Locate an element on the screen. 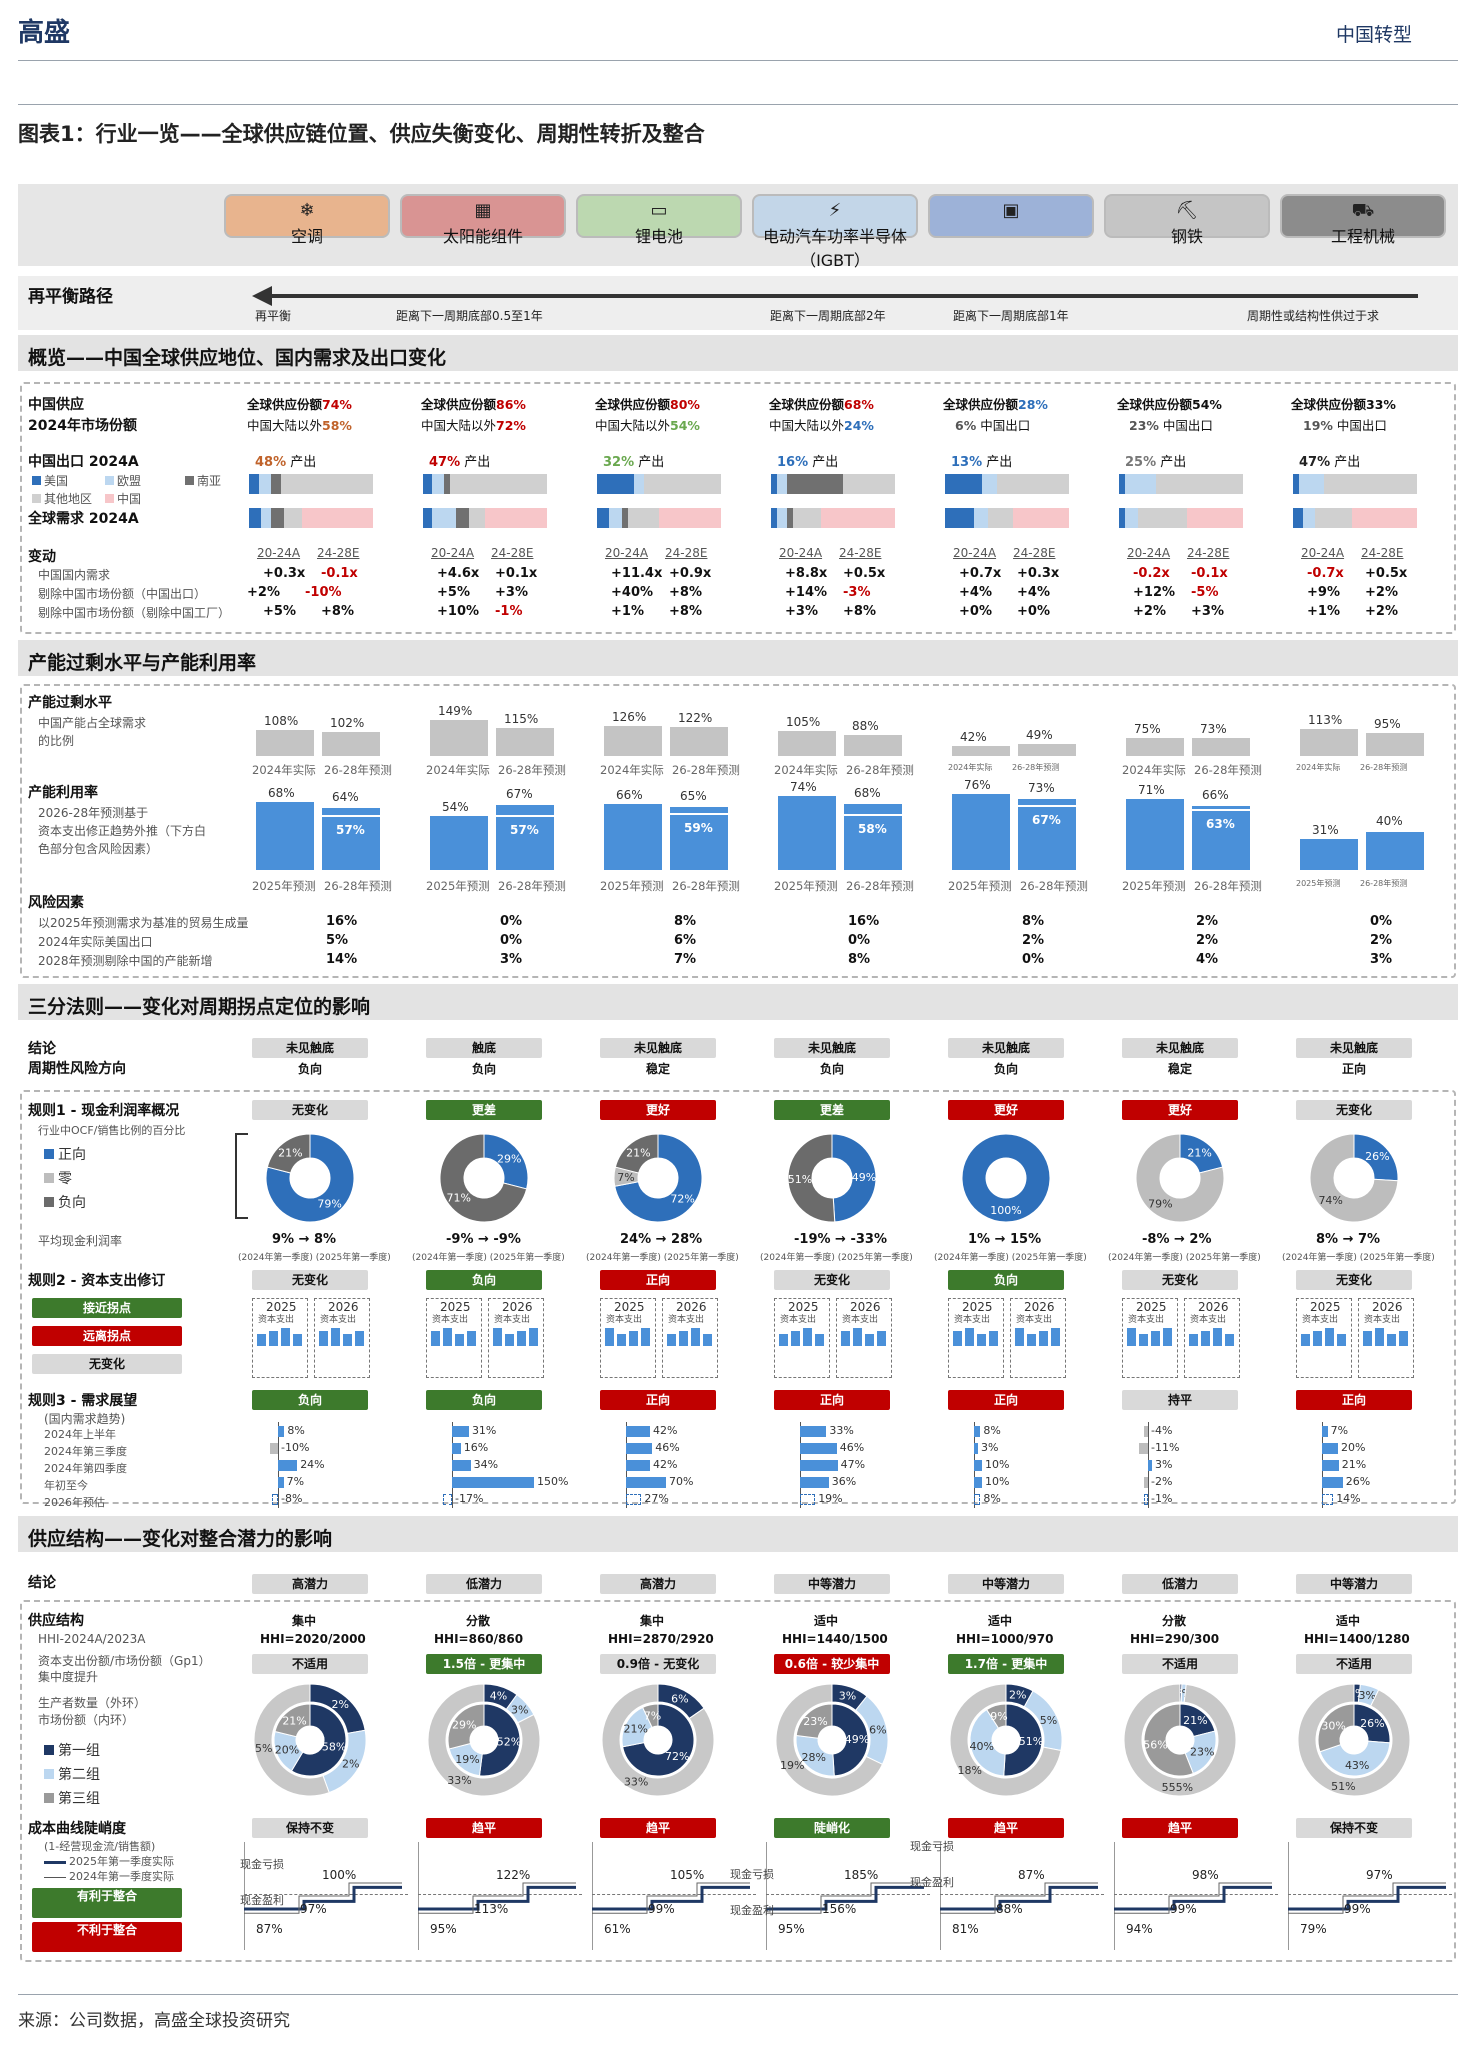 The width and height of the screenshot is (1476, 2048). ex-china-value: 6% is located at coordinates (966, 425).